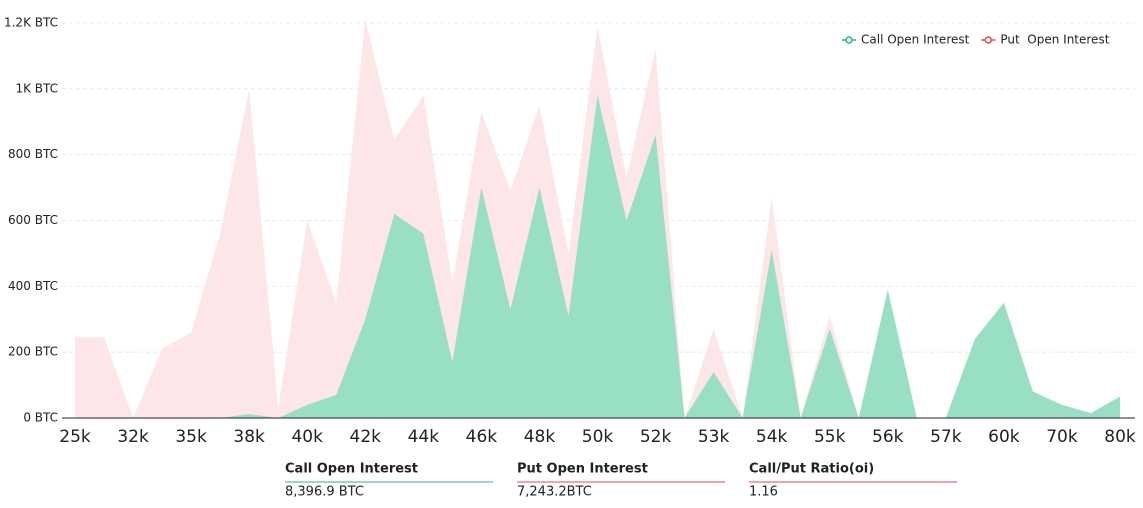 The width and height of the screenshot is (1143, 508). I want to click on y-tick-label: 0 BTC, so click(40, 418).